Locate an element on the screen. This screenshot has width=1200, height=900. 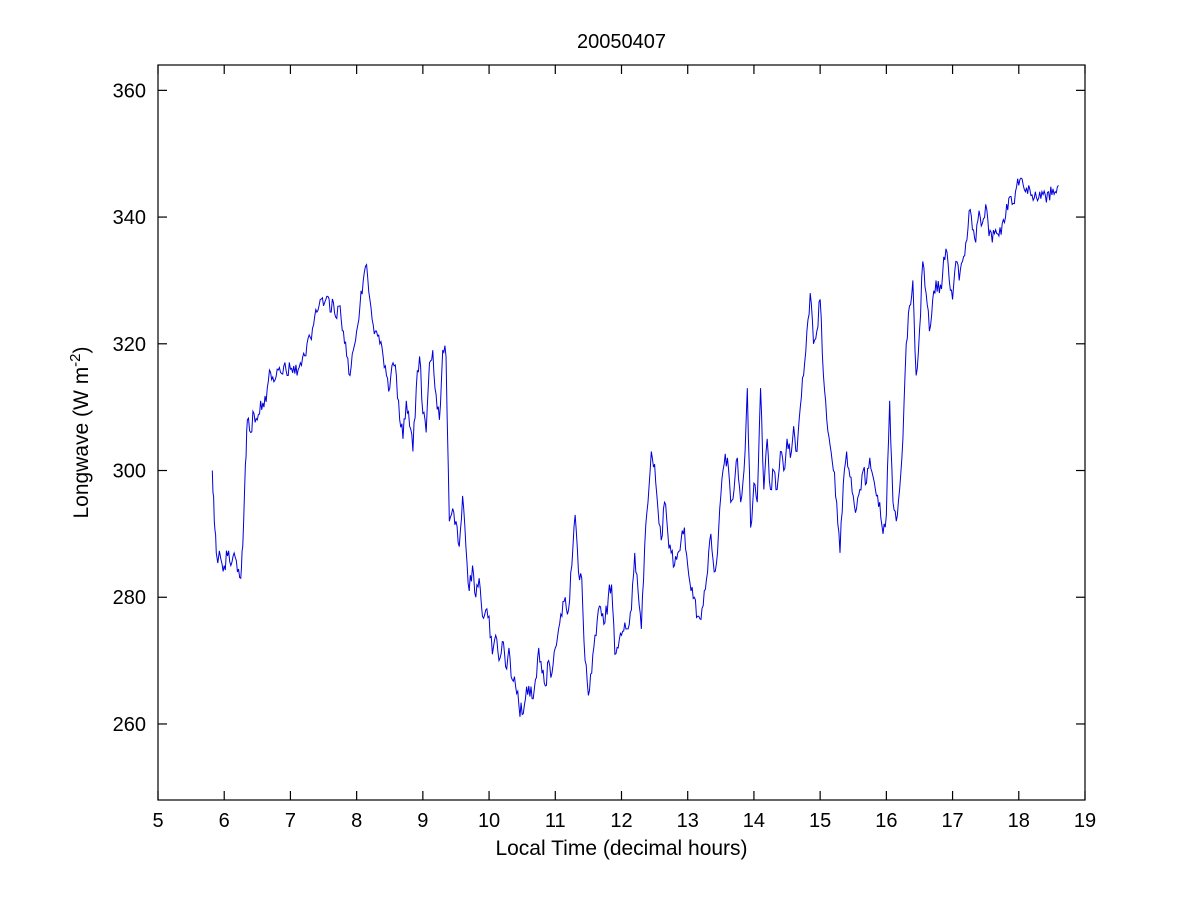
x-tick-label: 7 is located at coordinates (290, 821).